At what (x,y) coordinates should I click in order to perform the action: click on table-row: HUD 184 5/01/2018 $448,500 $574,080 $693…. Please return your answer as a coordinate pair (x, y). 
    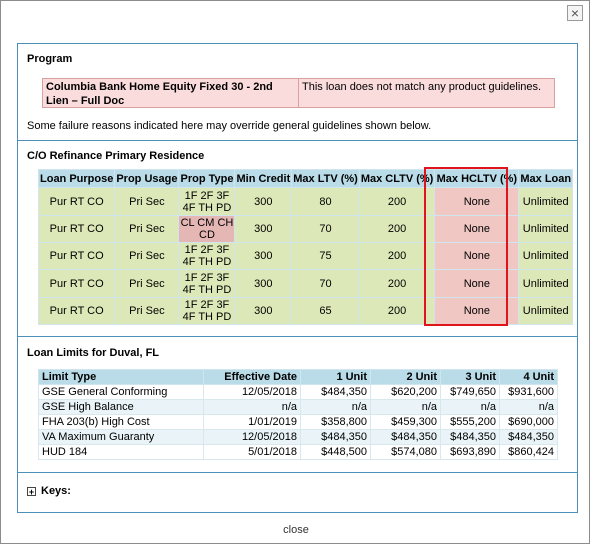
    Looking at the image, I should click on (298, 452).